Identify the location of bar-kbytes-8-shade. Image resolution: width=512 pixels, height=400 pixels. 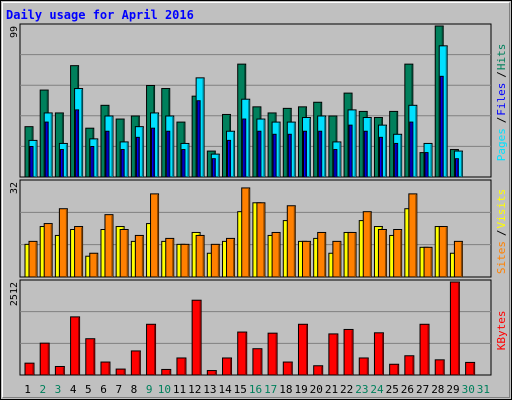
(139, 363).